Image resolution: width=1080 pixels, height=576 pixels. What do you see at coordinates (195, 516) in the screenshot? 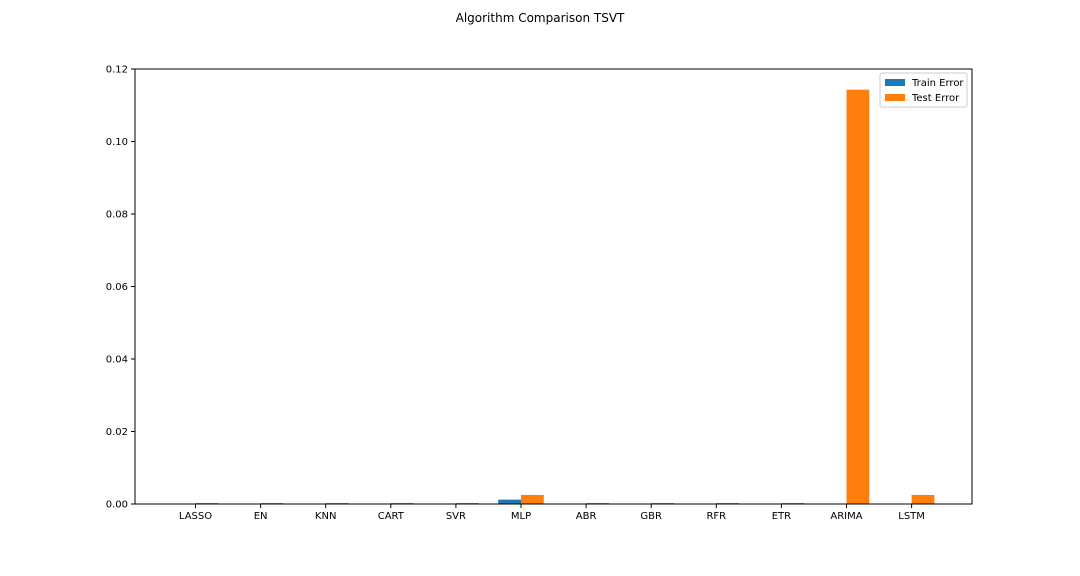
I see `x-tick-label: LASSO` at bounding box center [195, 516].